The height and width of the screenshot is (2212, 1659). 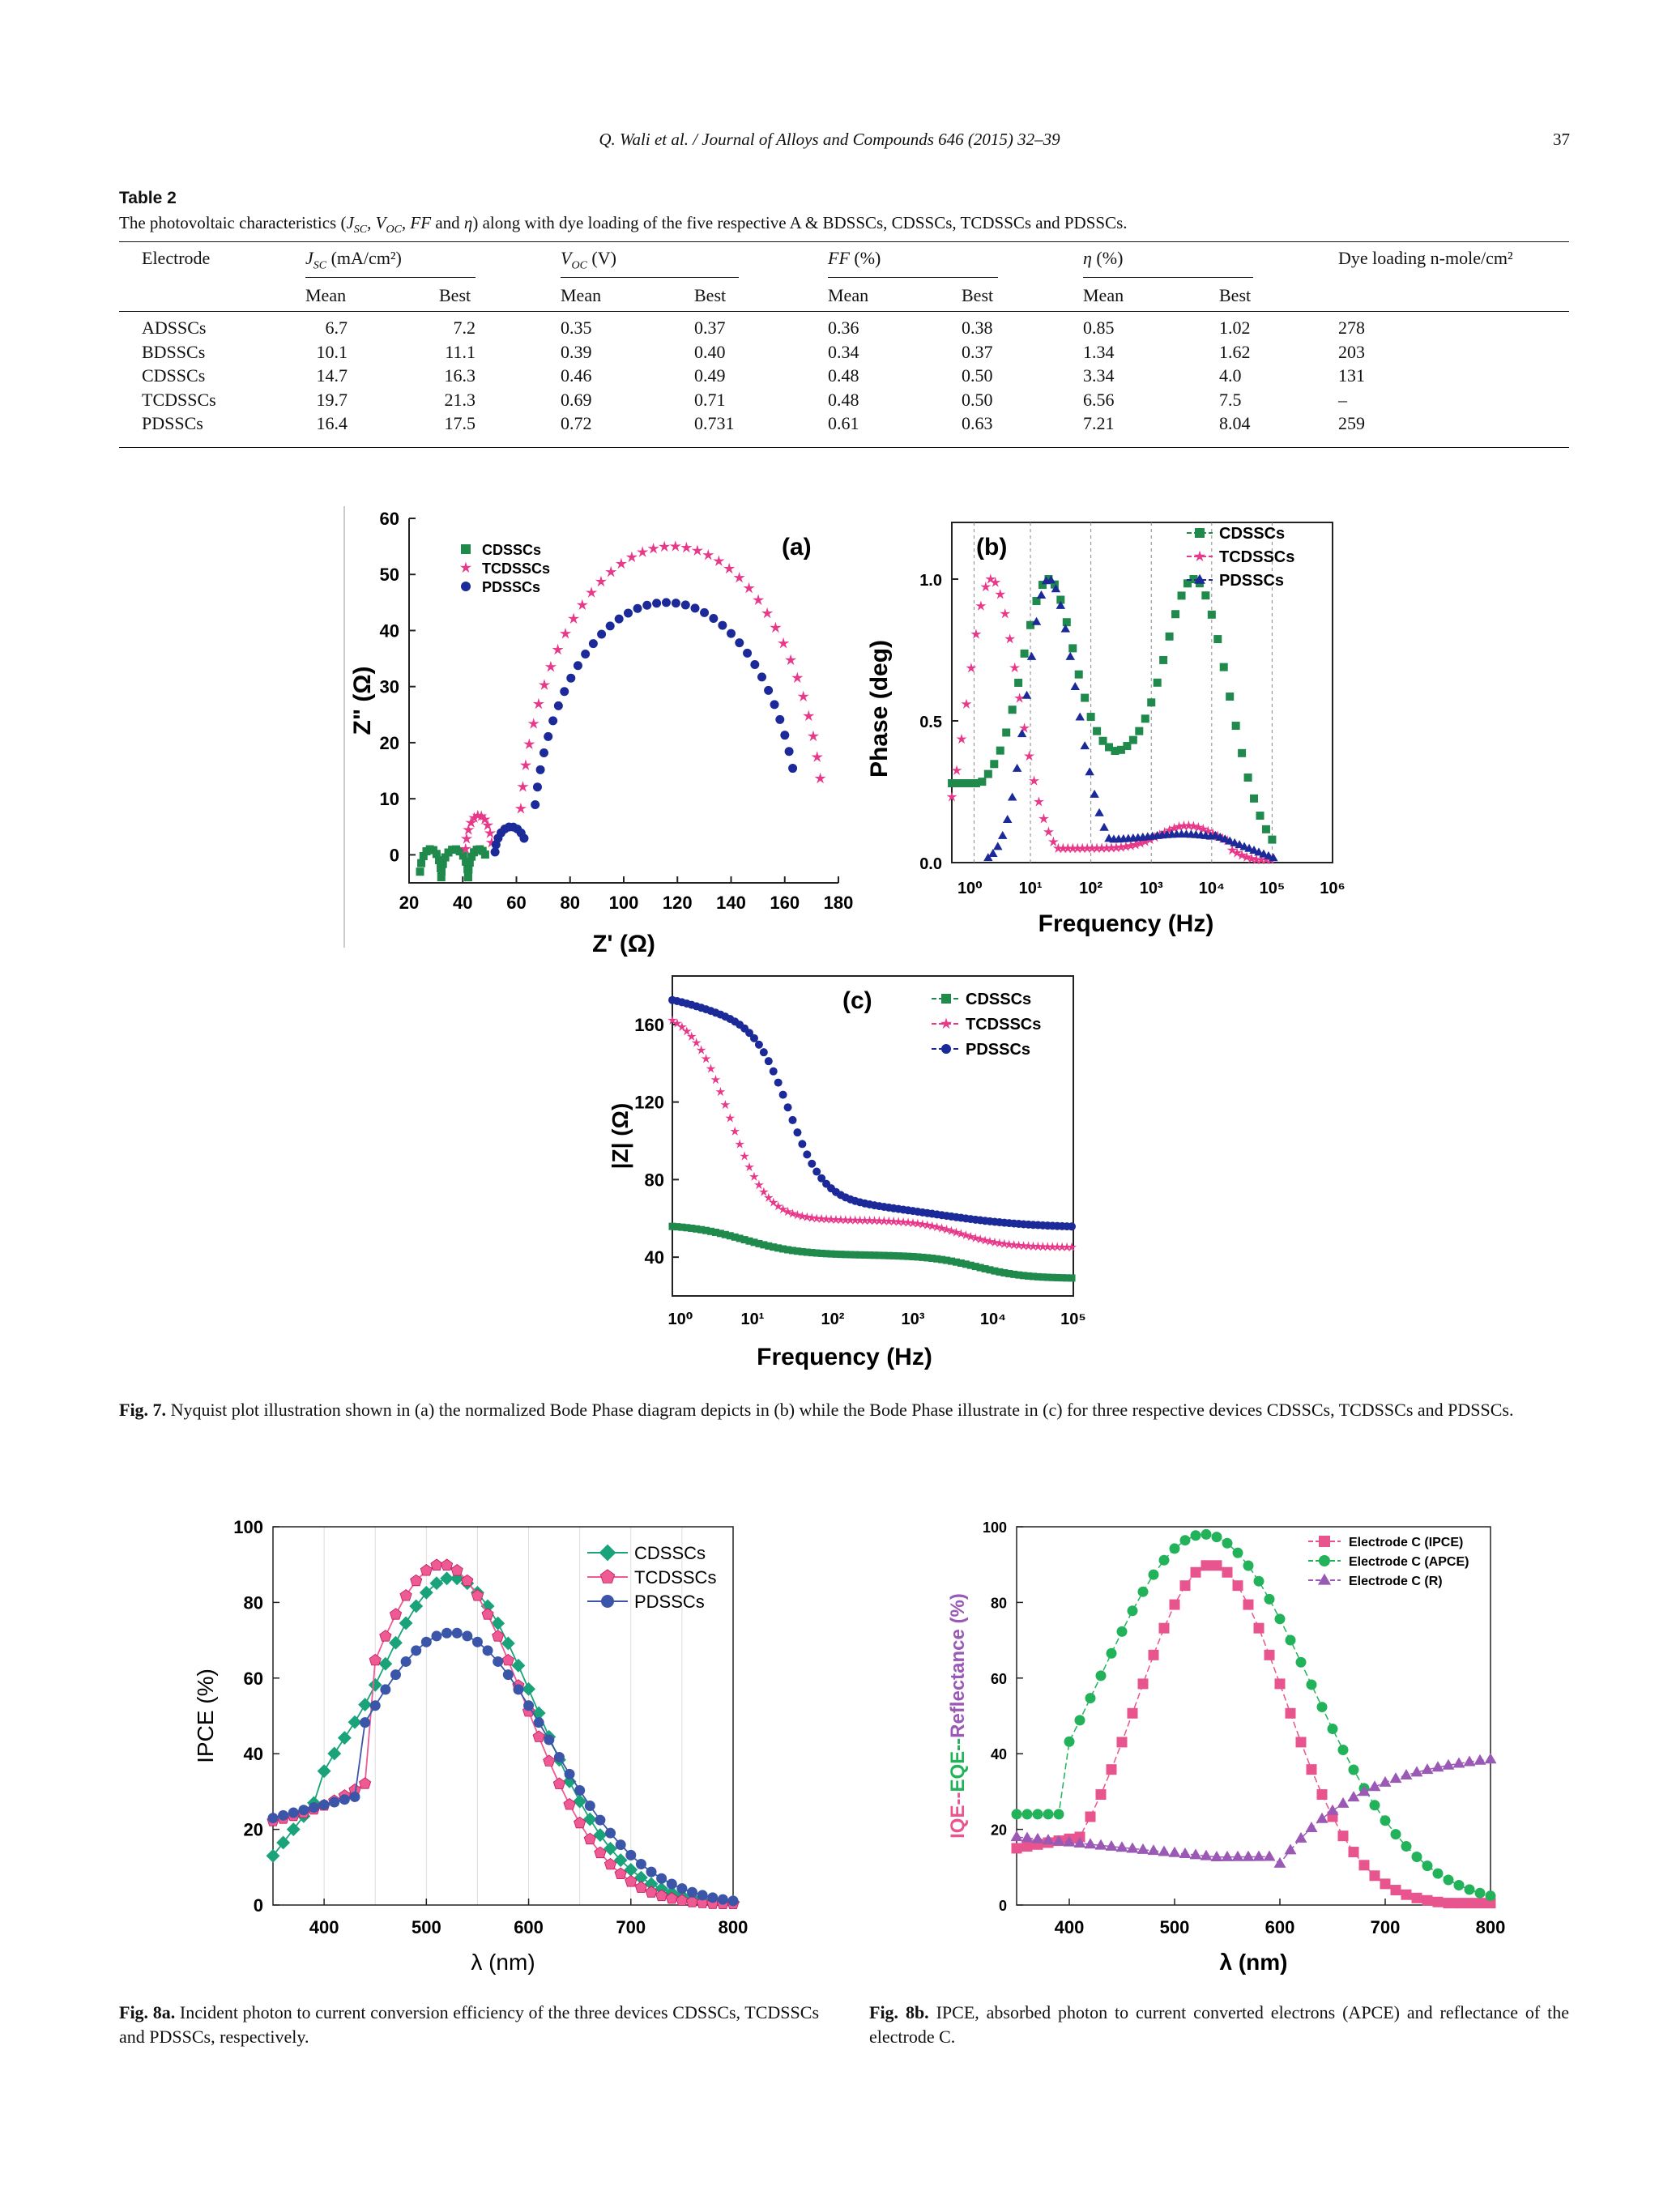 I want to click on th-electrode: Electrode, so click(x=176, y=258).